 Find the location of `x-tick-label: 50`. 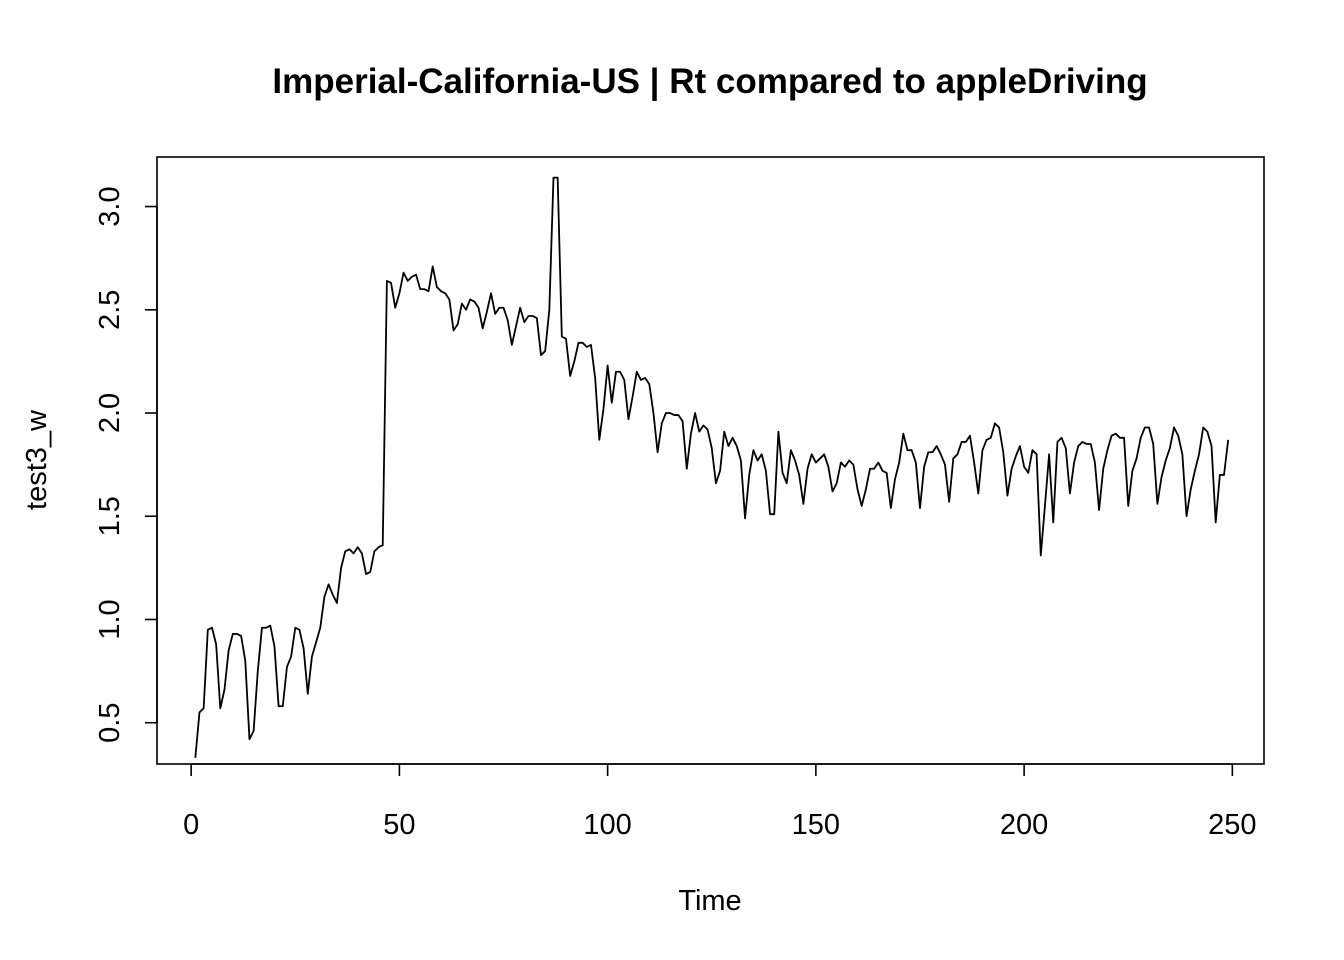

x-tick-label: 50 is located at coordinates (399, 825).